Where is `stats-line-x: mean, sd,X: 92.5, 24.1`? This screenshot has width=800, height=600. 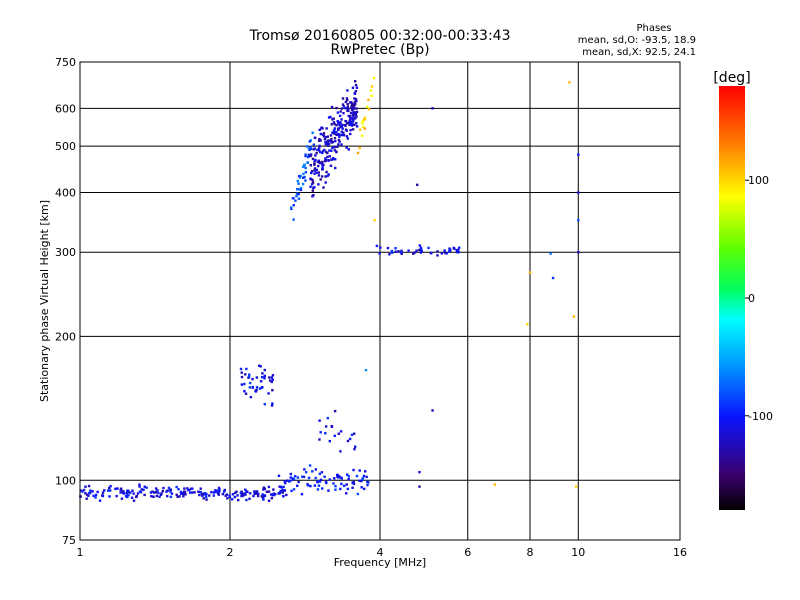 stats-line-x: mean, sd,X: 92.5, 24.1 is located at coordinates (639, 52).